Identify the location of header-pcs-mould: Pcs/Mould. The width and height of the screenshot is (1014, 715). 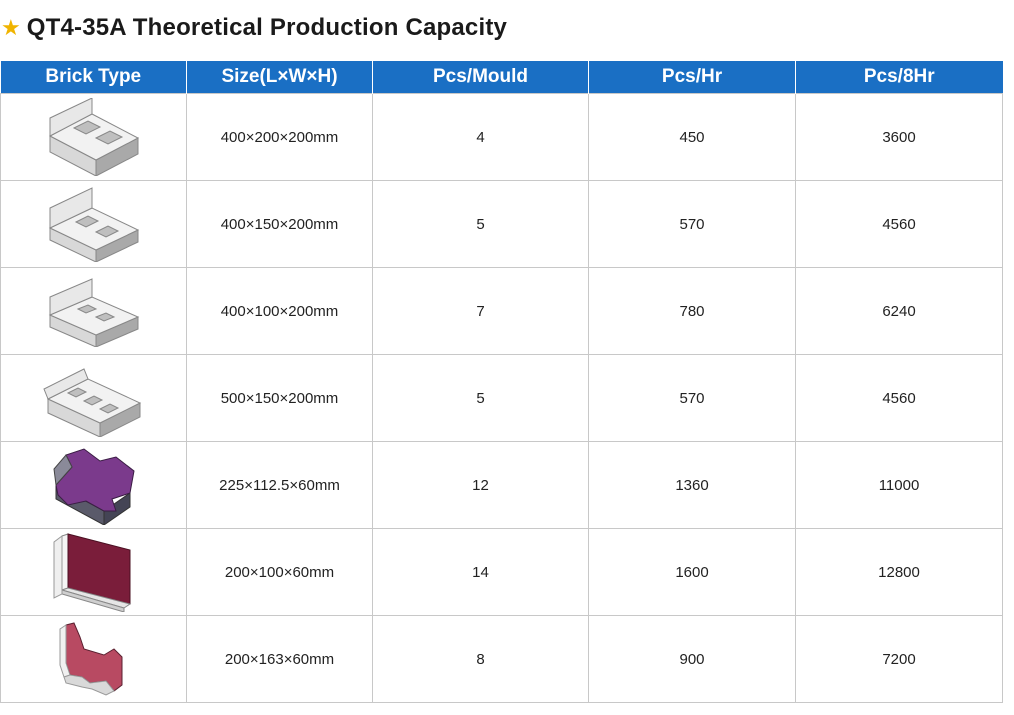
(480, 77).